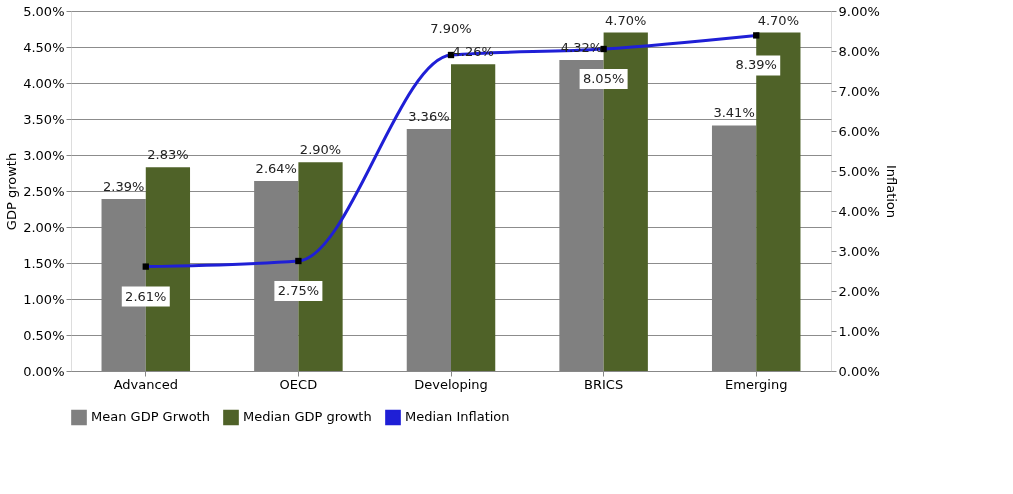  What do you see at coordinates (859, 171) in the screenshot?
I see `y2-tick-label: 5.00%` at bounding box center [859, 171].